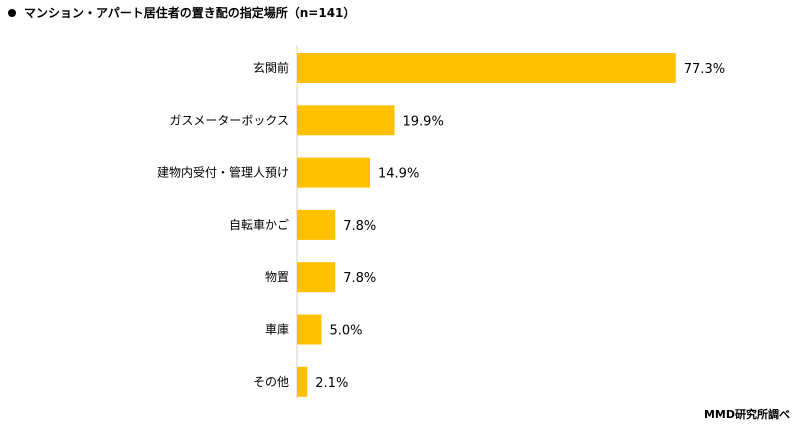  What do you see at coordinates (398, 174) in the screenshot?
I see `data-label: 14.9%` at bounding box center [398, 174].